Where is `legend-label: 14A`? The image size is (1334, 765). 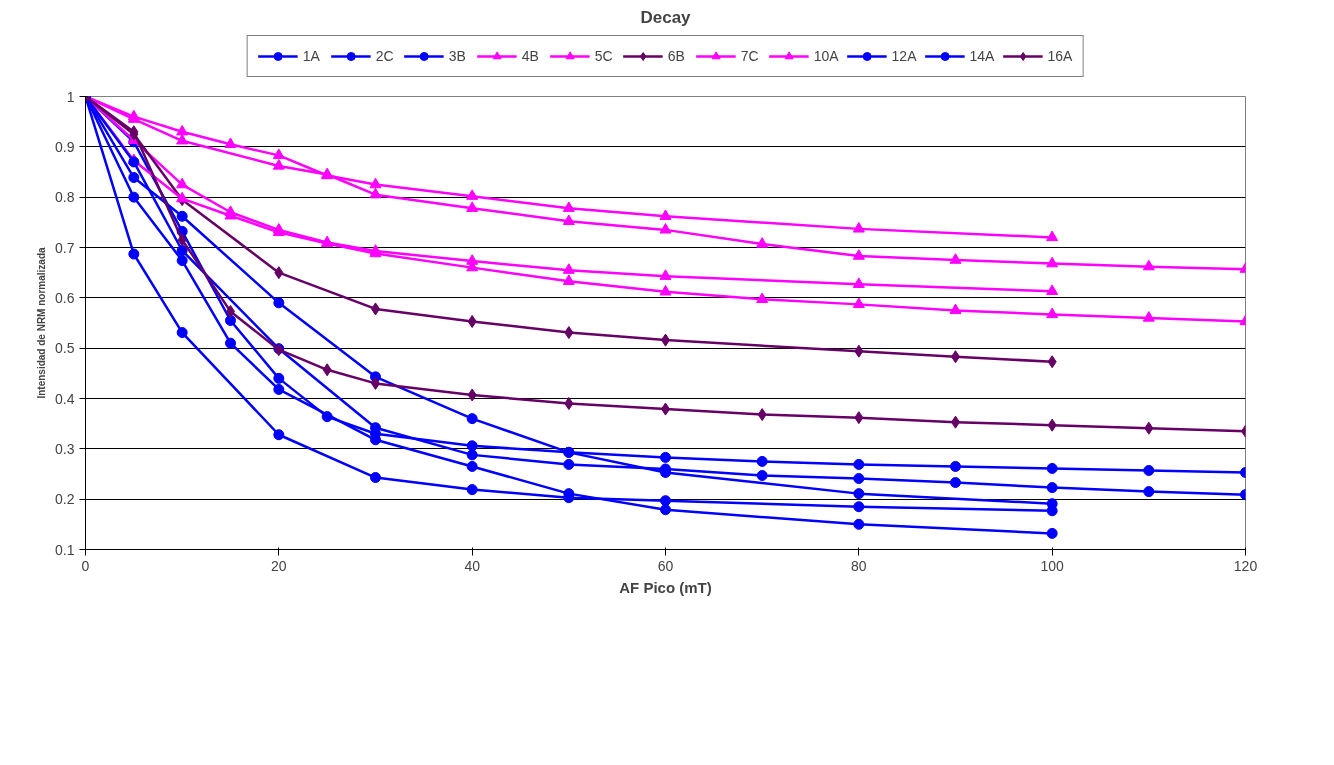
legend-label: 14A is located at coordinates (982, 56).